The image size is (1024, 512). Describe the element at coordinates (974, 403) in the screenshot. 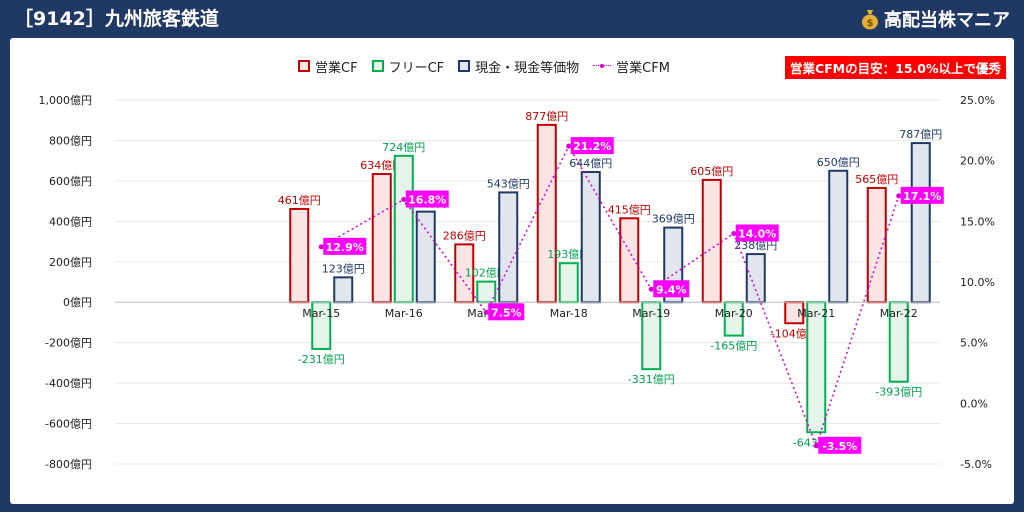

I see `y-right-tick-label: 0.0%` at that location.